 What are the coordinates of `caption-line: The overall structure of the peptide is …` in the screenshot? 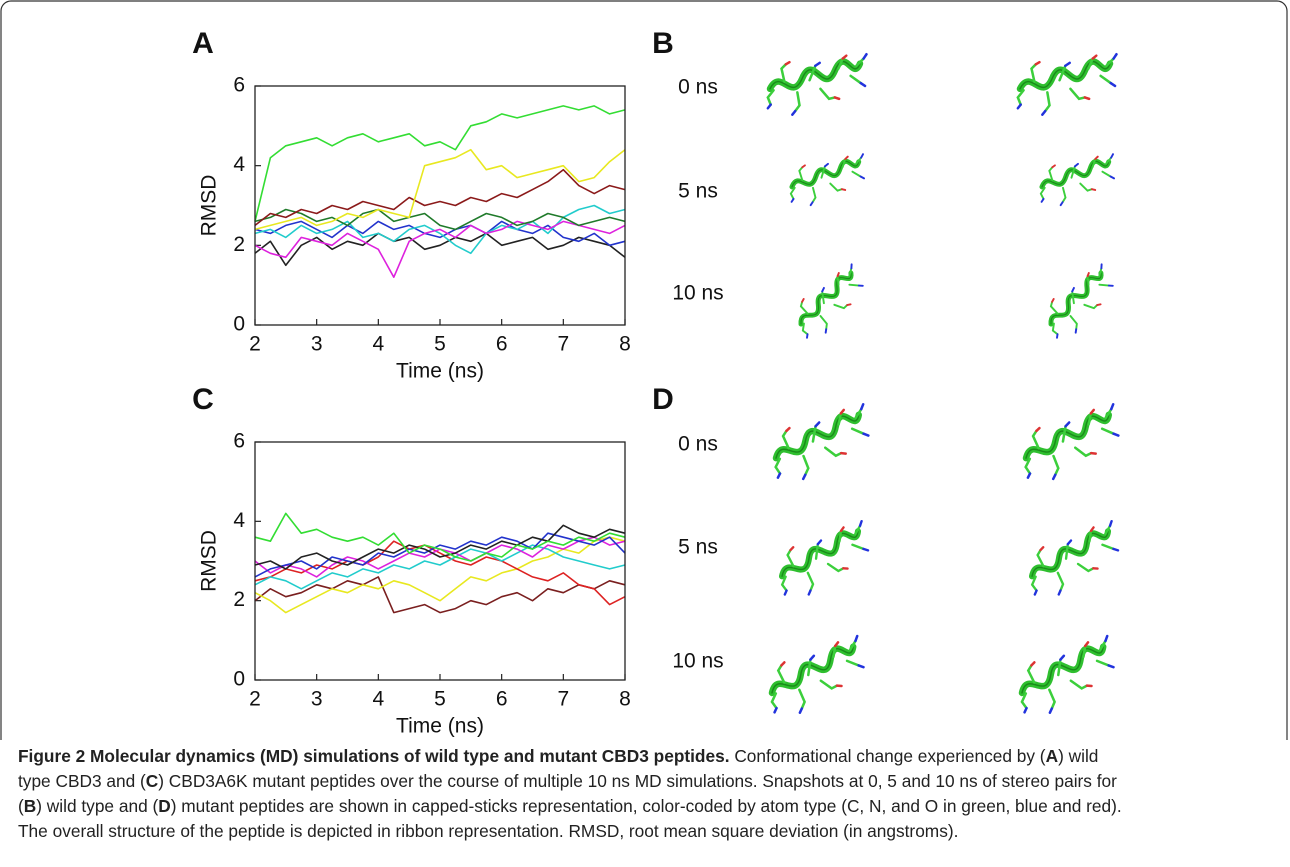 It's located at (648, 831).